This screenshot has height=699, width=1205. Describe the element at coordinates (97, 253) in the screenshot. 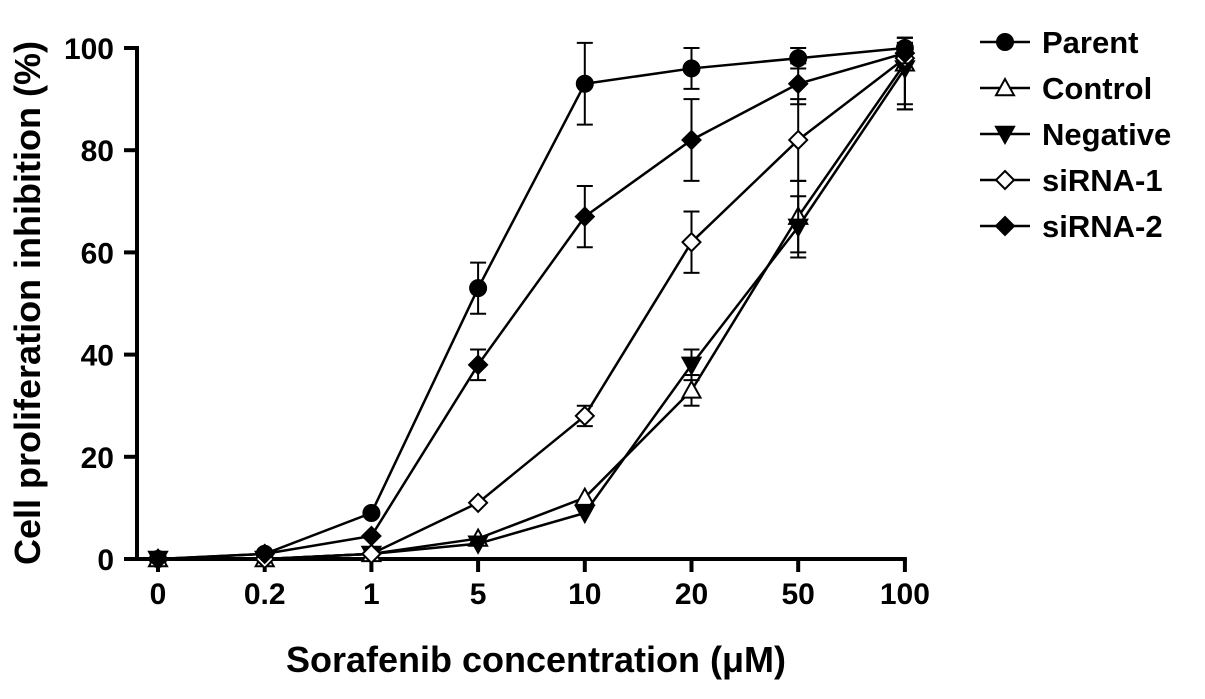

I see `y-tick-label: 60` at that location.